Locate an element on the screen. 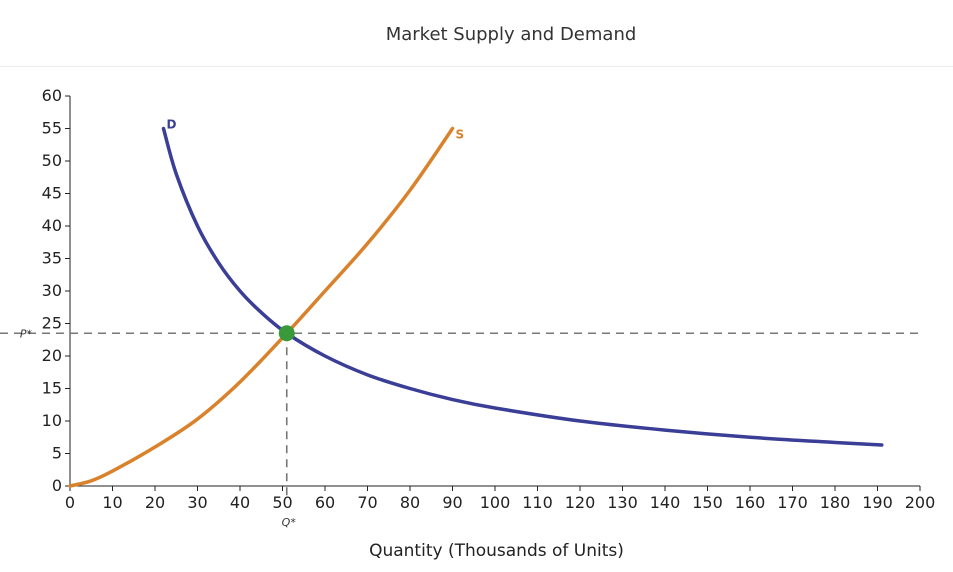 This screenshot has width=953, height=572. x-tick-label: 160 is located at coordinates (750, 502).